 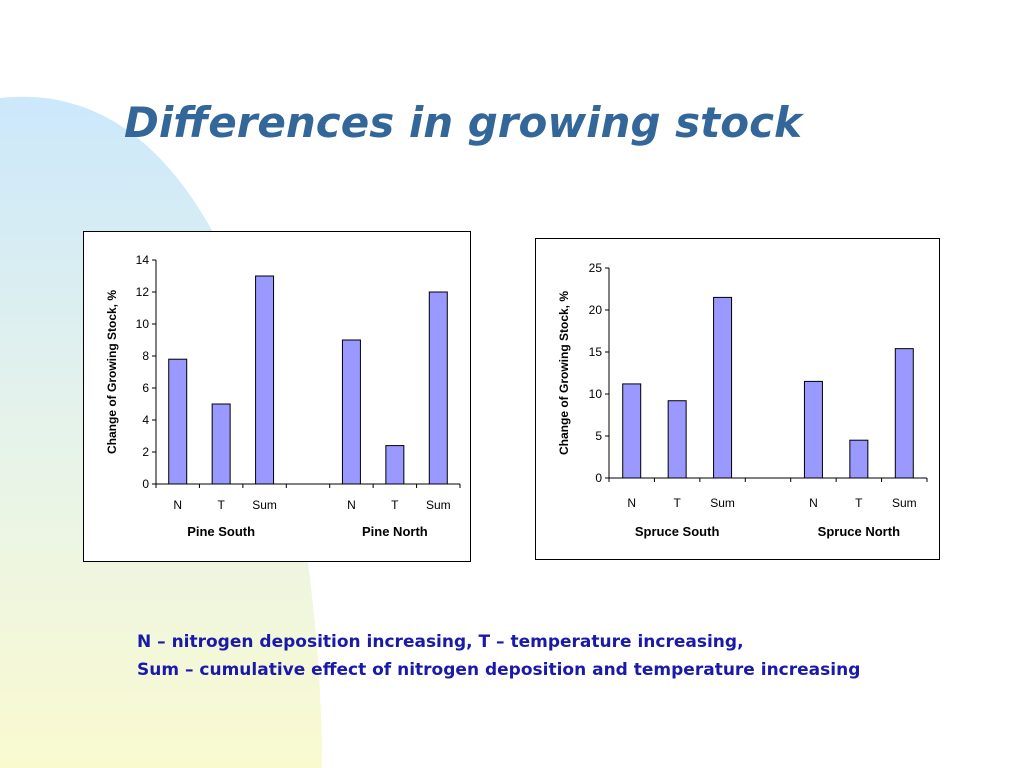 I want to click on bar-spruce-north-t, so click(x=859, y=459).